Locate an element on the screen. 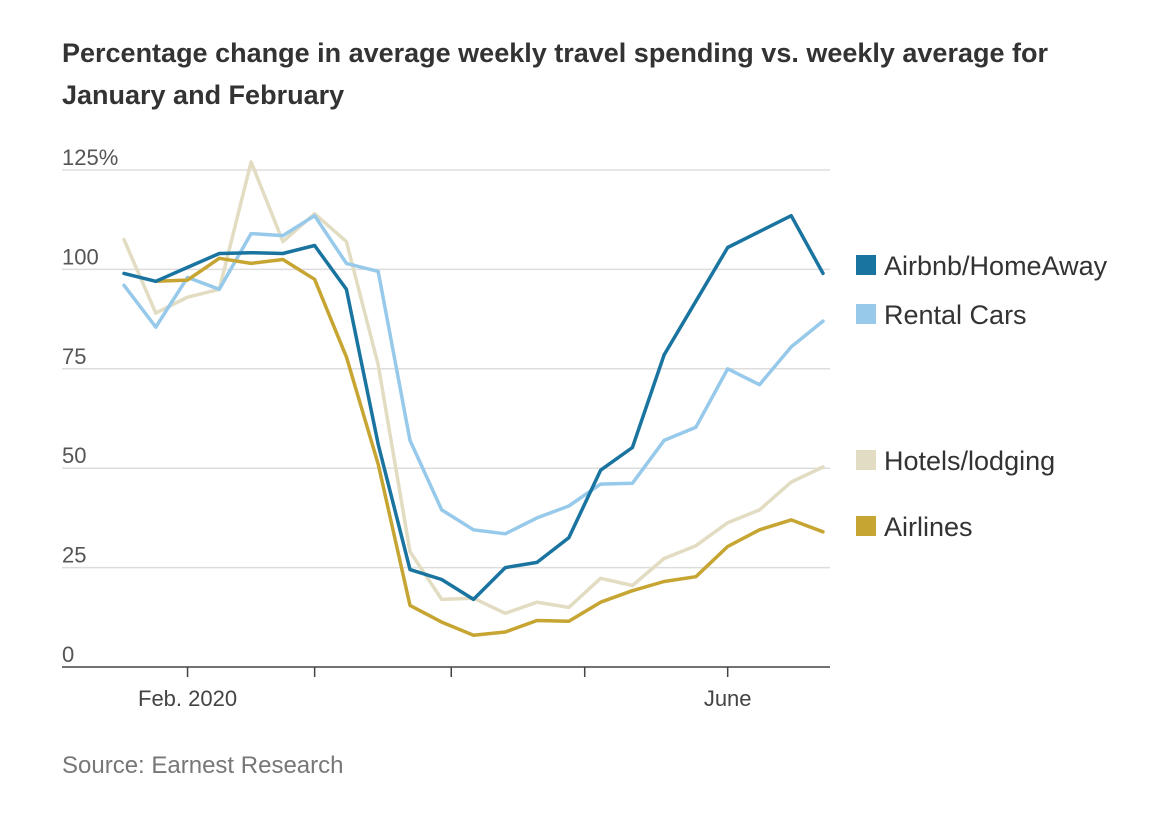 The image size is (1175, 819). legend-label: Hotels/lodging is located at coordinates (969, 461).